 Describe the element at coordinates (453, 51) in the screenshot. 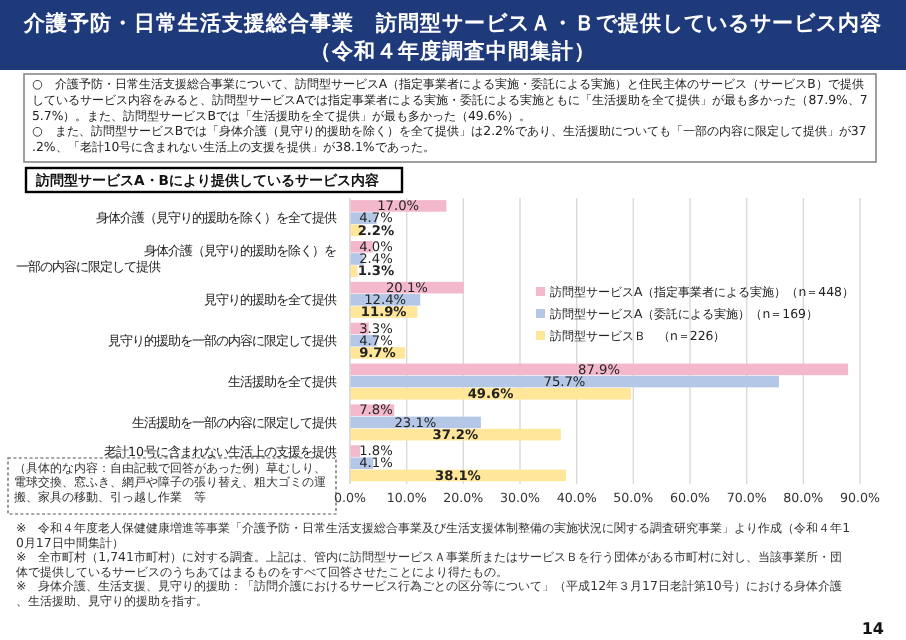

I see `chart-subtitle: （令和４年度調査中間集計）` at that location.